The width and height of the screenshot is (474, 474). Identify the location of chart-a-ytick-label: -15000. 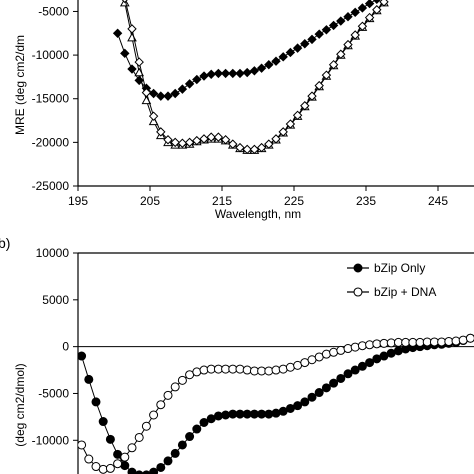
(51, 99).